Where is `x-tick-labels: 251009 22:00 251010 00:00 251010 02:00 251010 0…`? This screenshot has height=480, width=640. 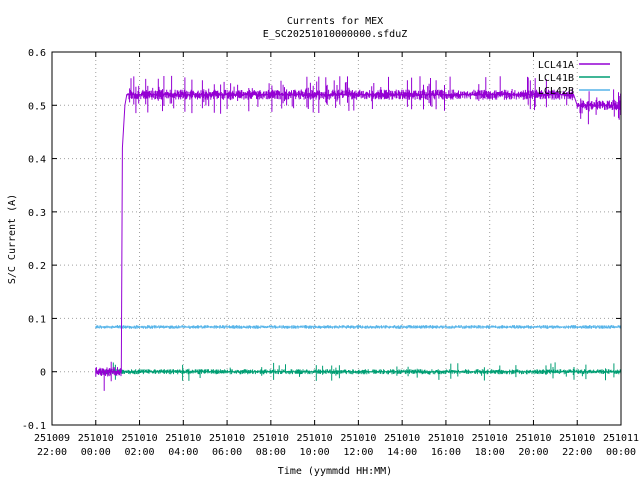 x-tick-labels: 251009 22:00 251010 00:00 251010 02:00 251010 0… is located at coordinates (336, 445).